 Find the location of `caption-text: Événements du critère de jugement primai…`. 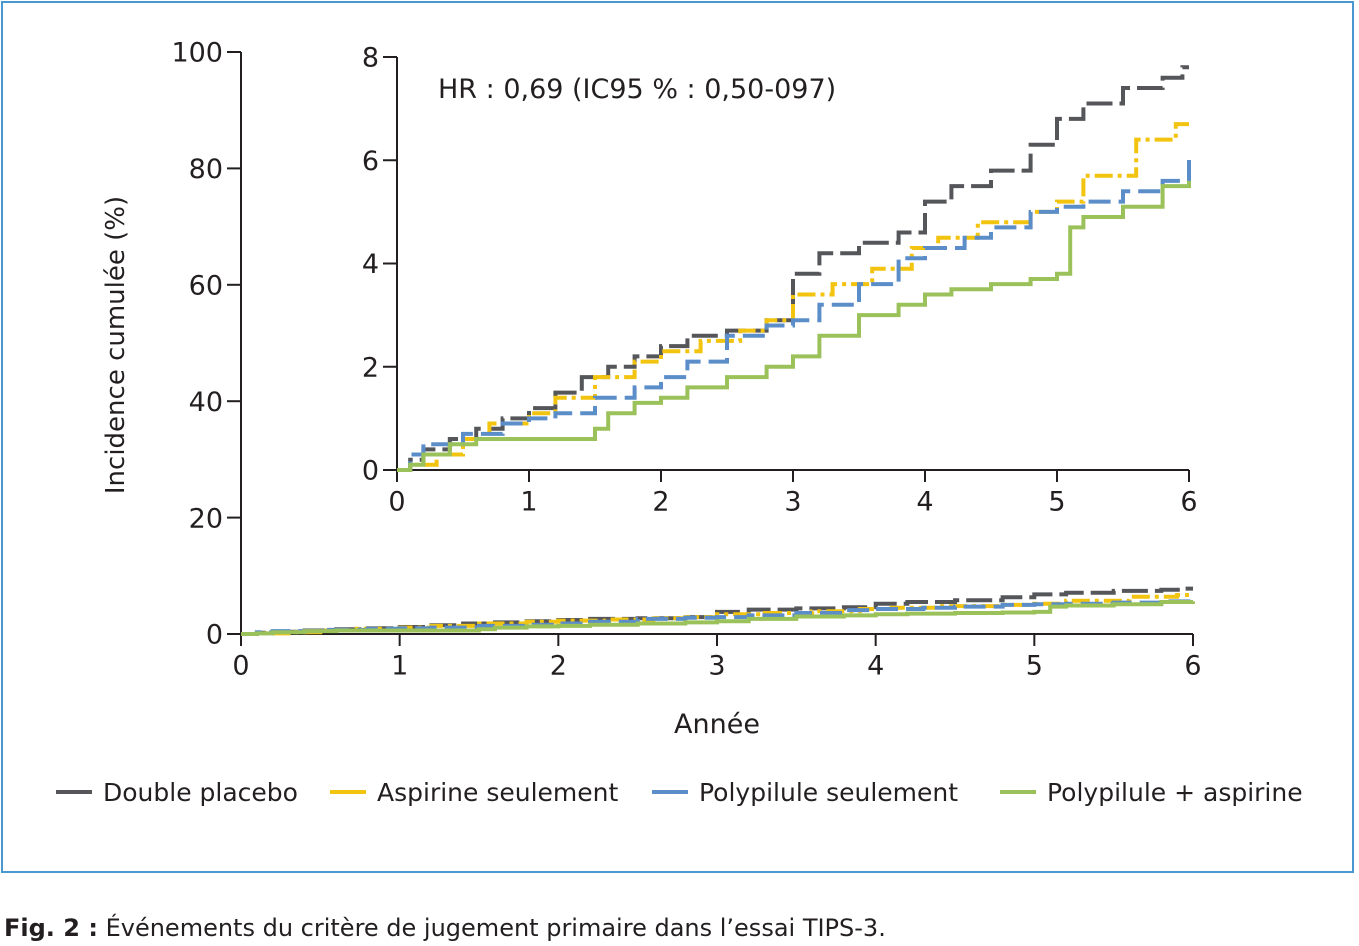

caption-text: Événements du critère de jugement primai… is located at coordinates (495, 928).